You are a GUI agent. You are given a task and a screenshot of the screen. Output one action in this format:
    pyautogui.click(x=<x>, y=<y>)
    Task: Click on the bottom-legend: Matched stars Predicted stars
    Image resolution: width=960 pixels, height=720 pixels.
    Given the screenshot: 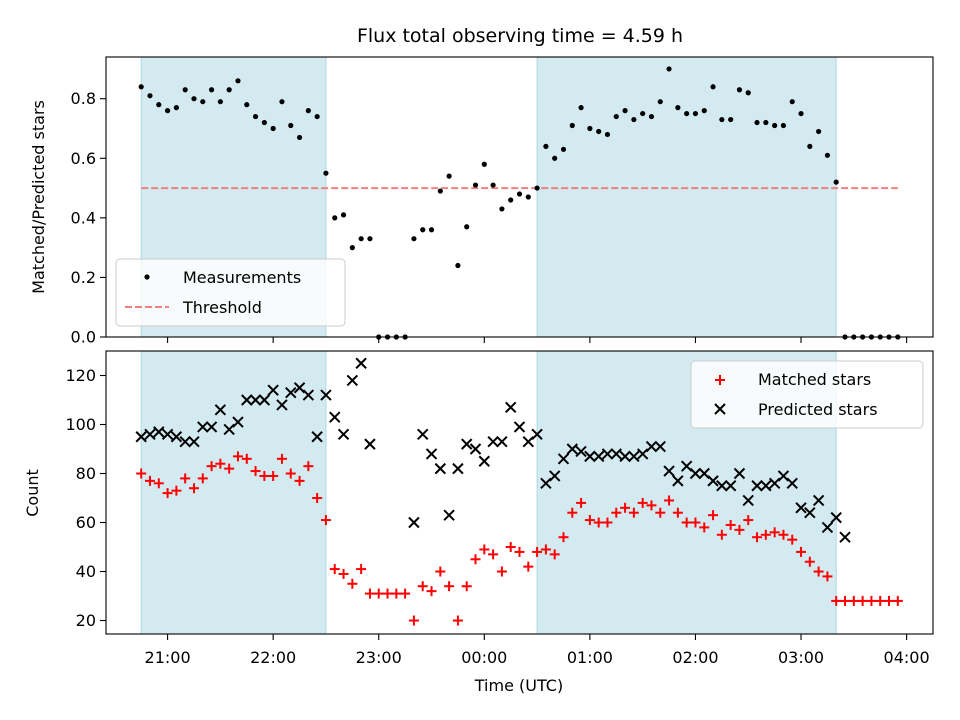 What is the action you would take?
    pyautogui.click(x=807, y=394)
    